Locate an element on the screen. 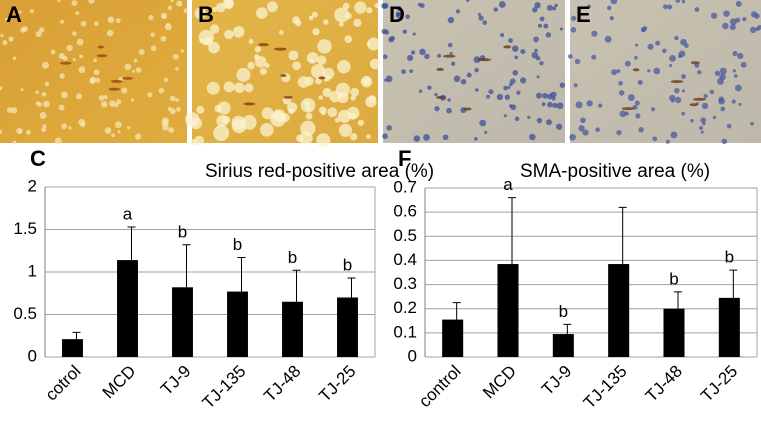 Image resolution: width=761 pixels, height=426 pixels. y-tick-label: 0.2 is located at coordinates (405, 307).